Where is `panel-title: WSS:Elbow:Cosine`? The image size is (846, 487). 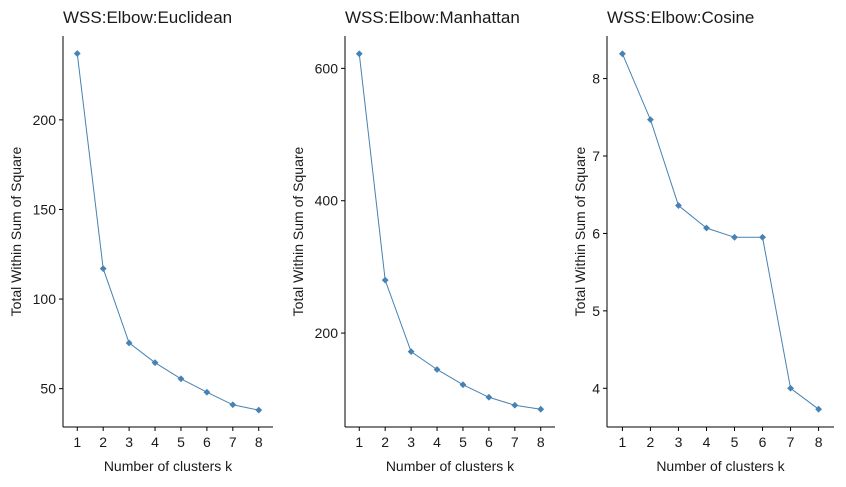
panel-title: WSS:Elbow:Cosine is located at coordinates (680, 17).